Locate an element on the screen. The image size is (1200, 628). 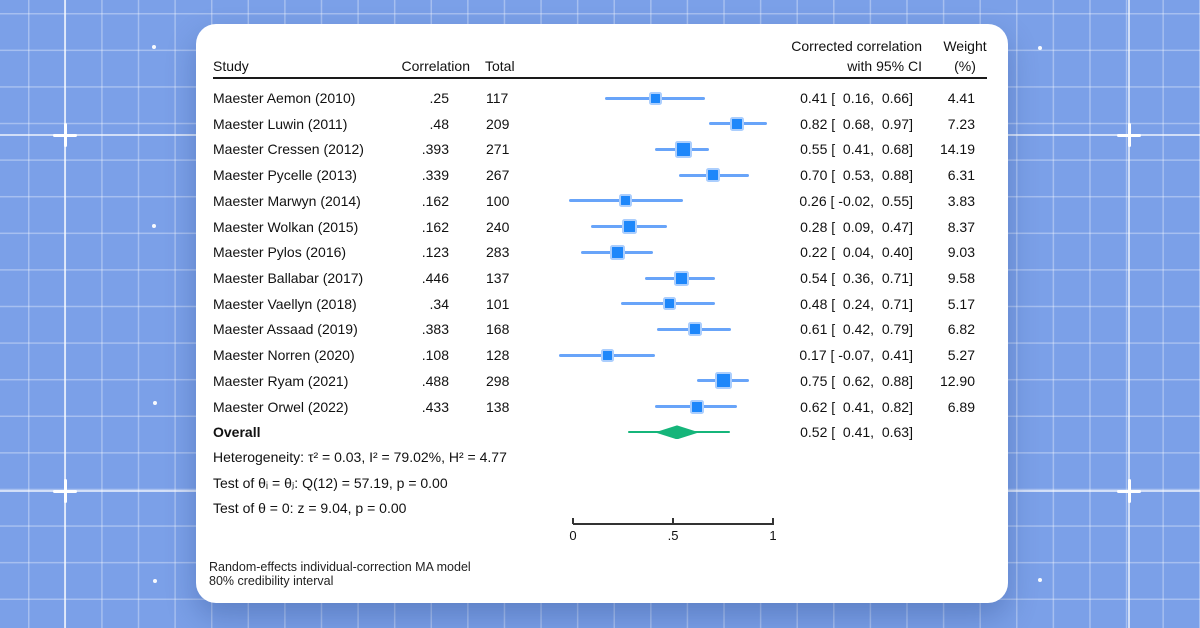
study-ci: 0.82 [ 0.68, 0.97] is located at coordinates (856, 123).